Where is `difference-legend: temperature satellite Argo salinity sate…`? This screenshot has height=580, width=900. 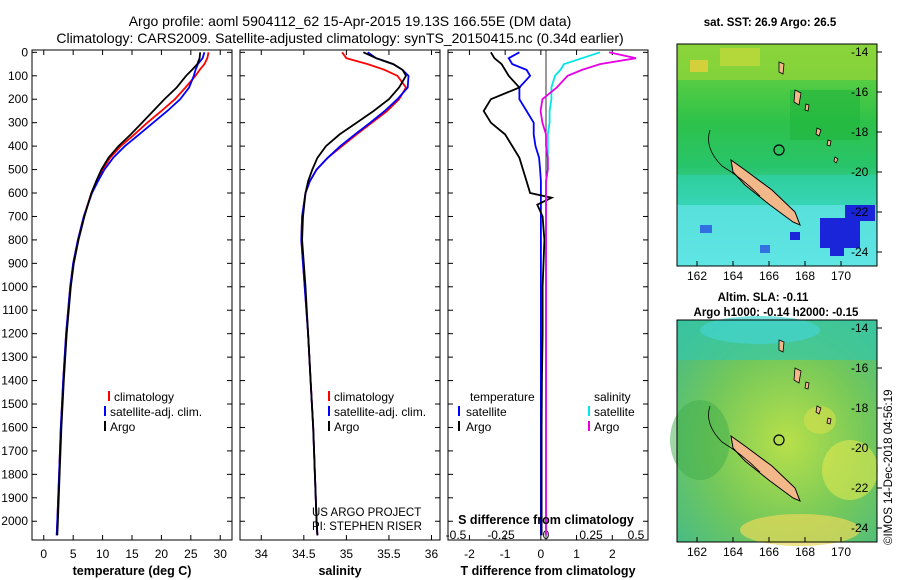 difference-legend: temperature satellite Argo salinity sate… is located at coordinates (546, 412).